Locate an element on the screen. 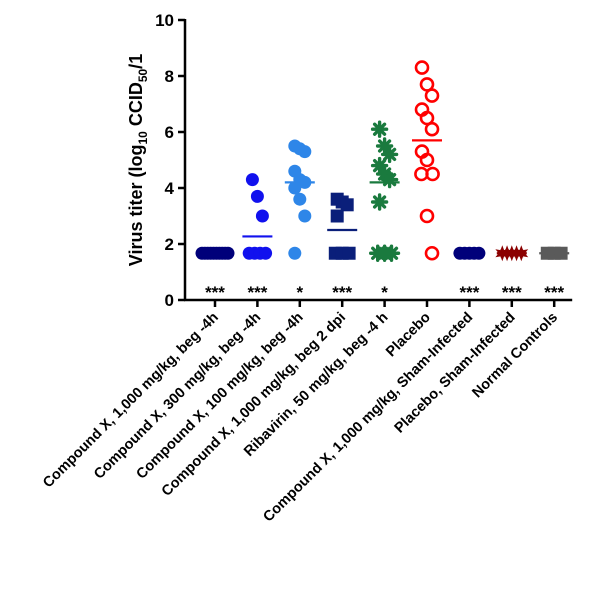 This screenshot has height=592, width=608. category-label: Compound X, 100 mg/kg, beg -4h is located at coordinates (220, 396).